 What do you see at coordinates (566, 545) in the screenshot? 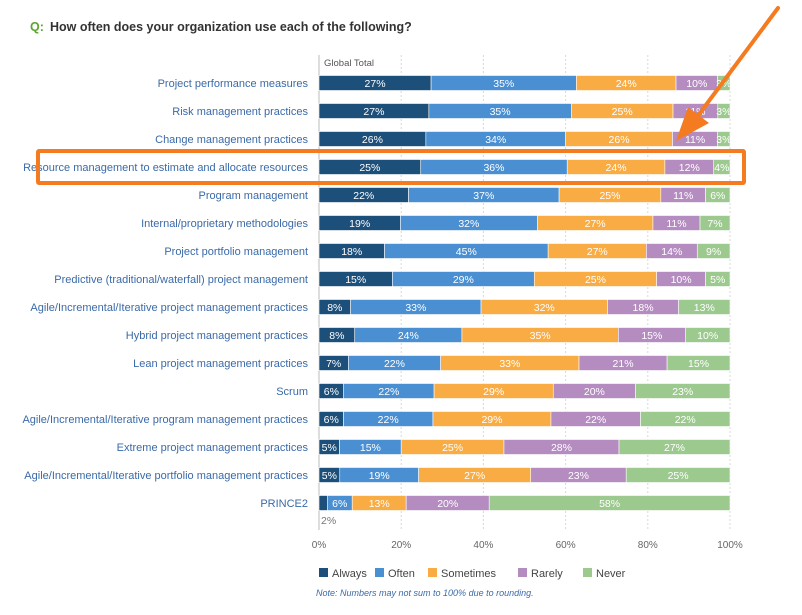
I see `x-tick-label: 60%` at bounding box center [566, 545].